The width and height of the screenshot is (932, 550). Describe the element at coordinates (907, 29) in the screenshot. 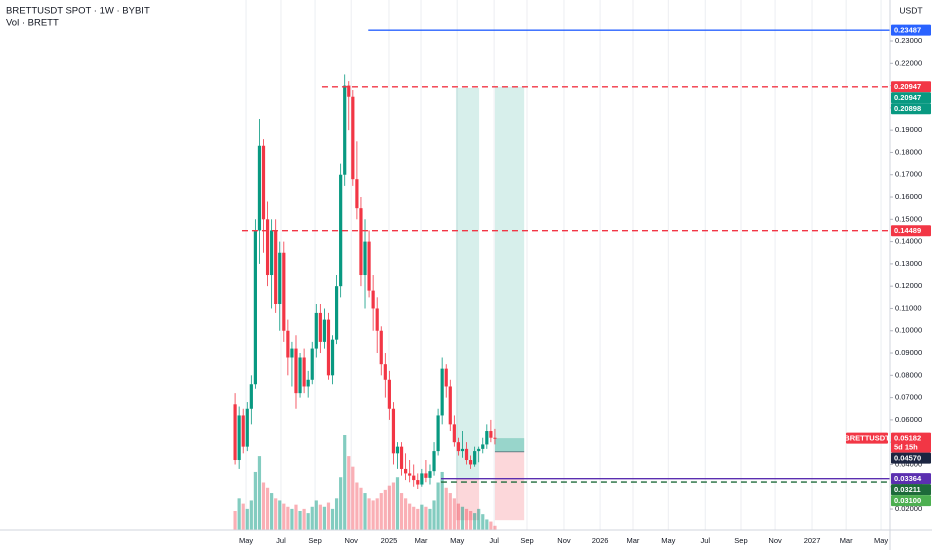

I see `price-tag-label: 0.23487` at that location.